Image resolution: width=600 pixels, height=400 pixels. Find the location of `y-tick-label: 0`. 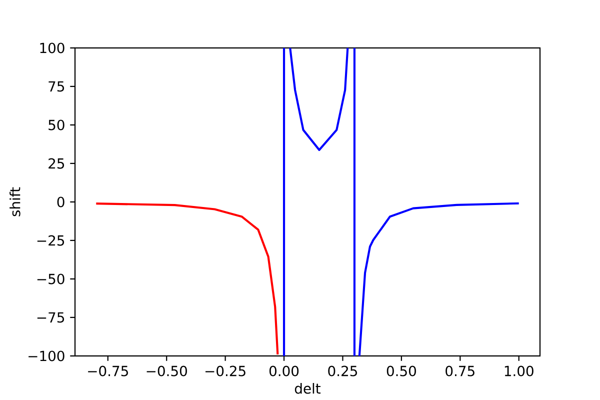

y-tick-label: 0 is located at coordinates (60, 202).